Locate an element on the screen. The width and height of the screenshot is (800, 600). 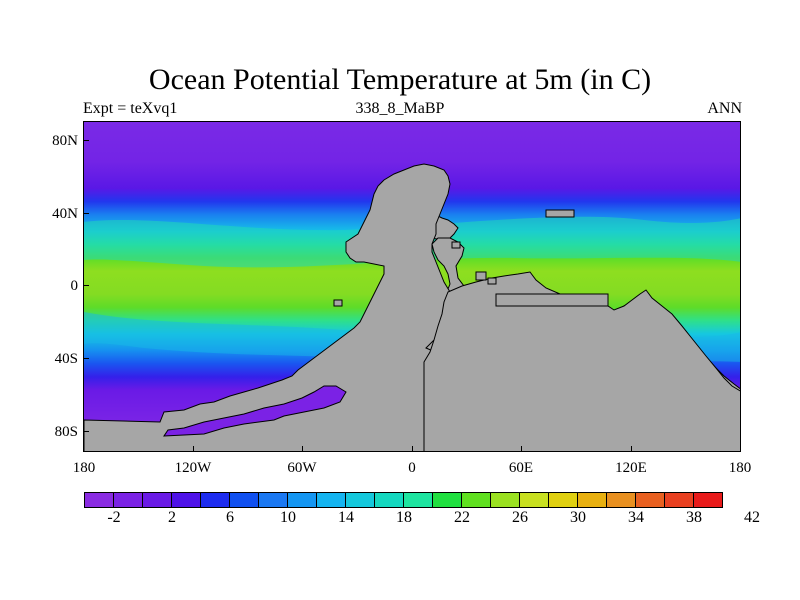
islands is located at coordinates (471, 258).